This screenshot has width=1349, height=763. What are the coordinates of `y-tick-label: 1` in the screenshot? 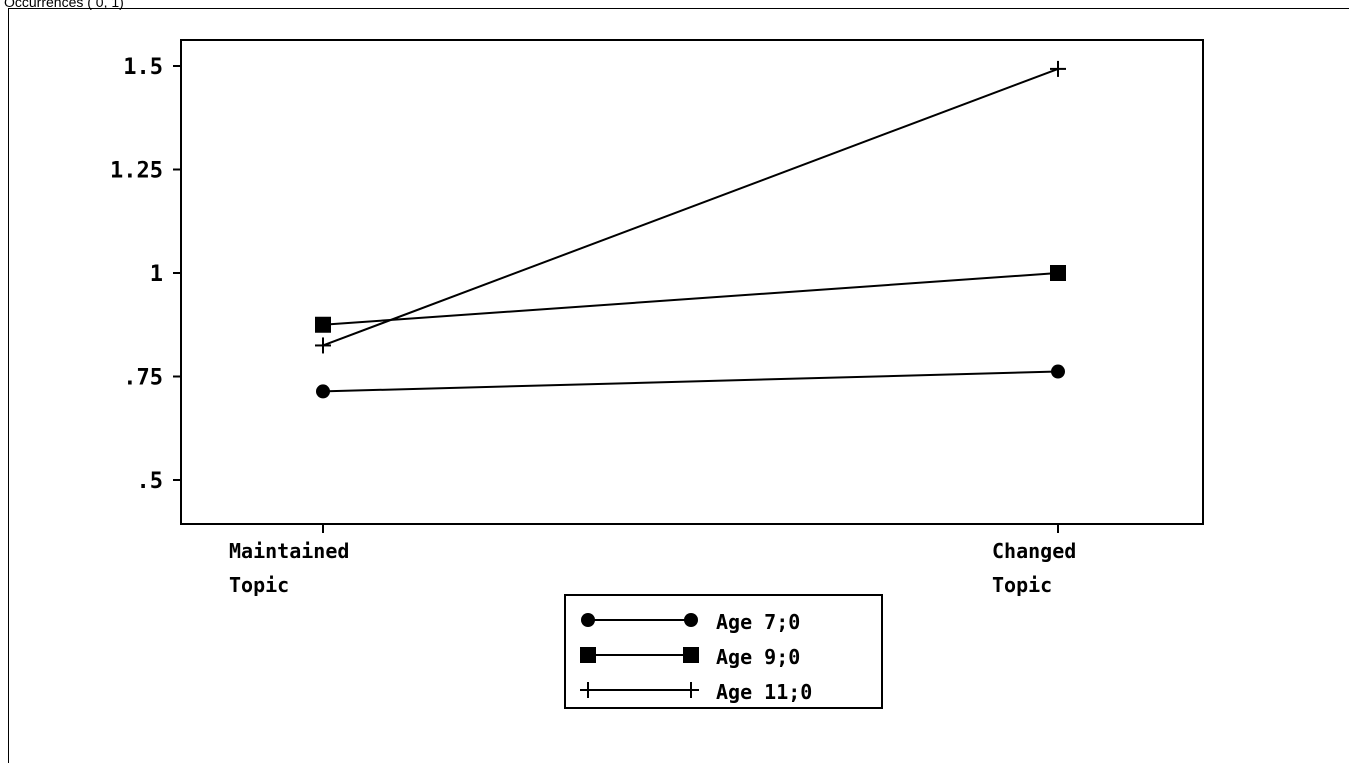 It's located at (156, 274).